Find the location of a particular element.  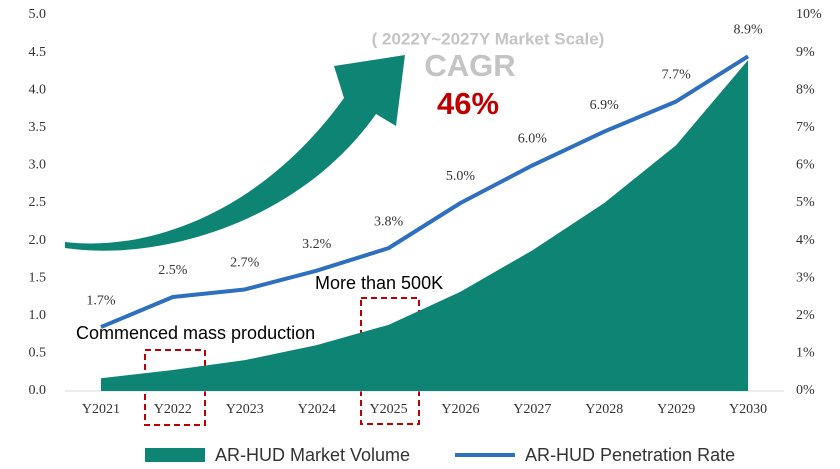

x-tick-label: Y2025 is located at coordinates (388, 409).